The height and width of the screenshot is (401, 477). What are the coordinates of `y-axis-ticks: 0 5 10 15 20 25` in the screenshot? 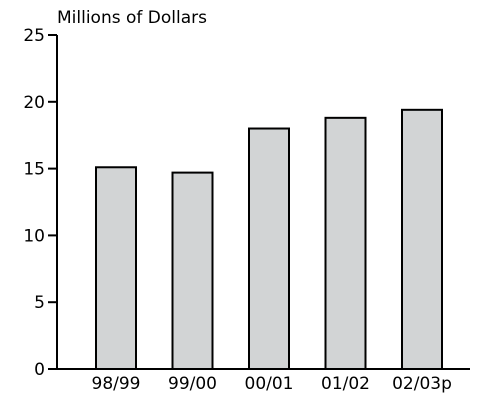 It's located at (40, 203).